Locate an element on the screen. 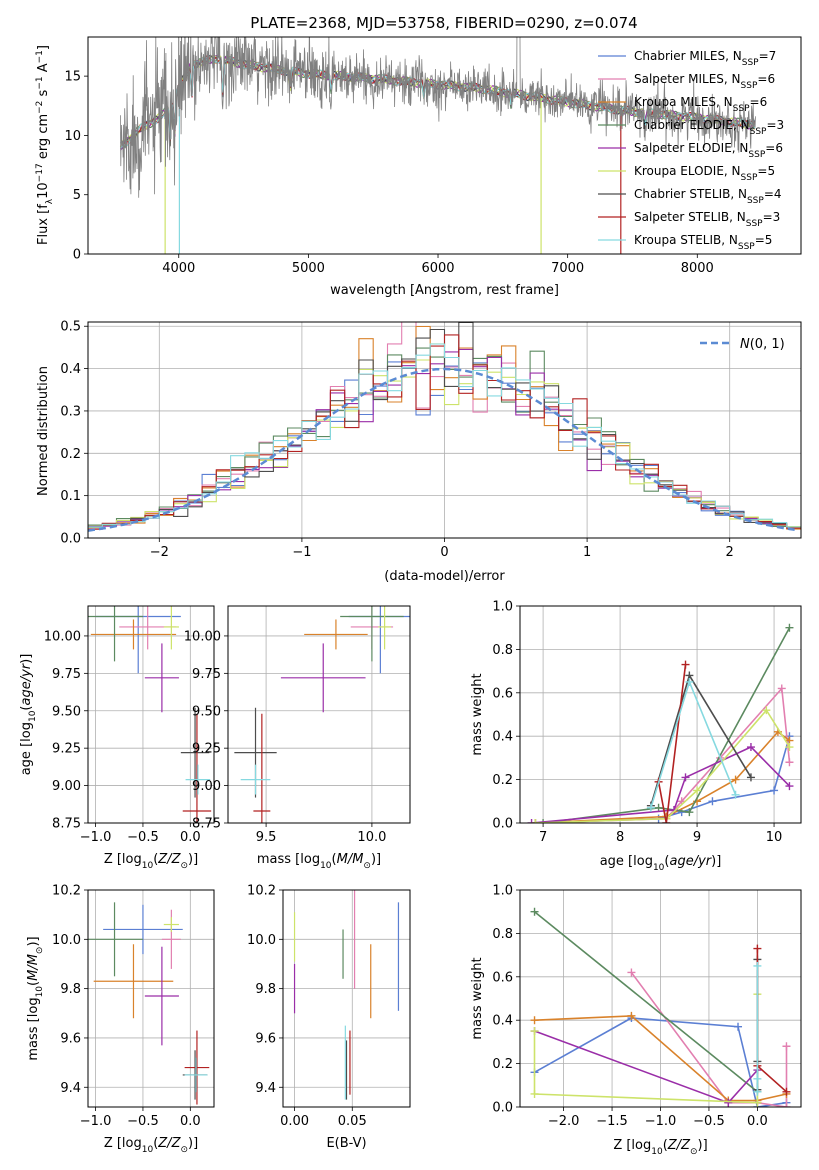  y-axis-label: mass weight is located at coordinates (477, 714).